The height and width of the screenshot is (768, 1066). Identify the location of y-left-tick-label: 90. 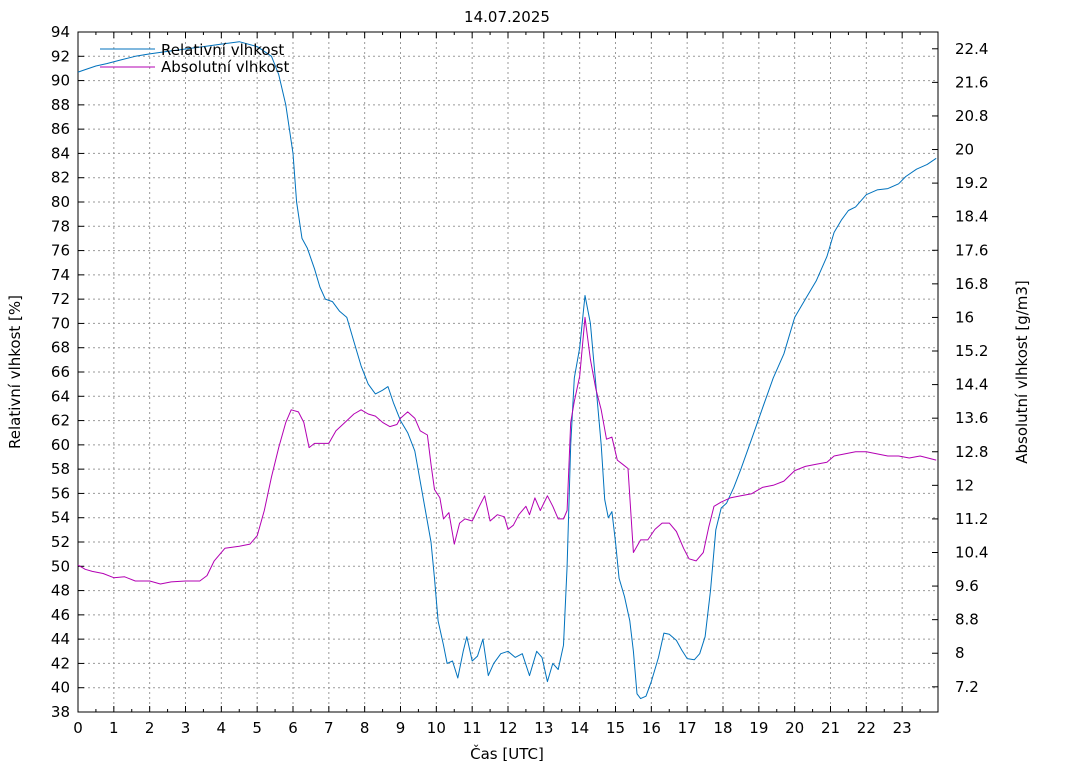
(60, 81).